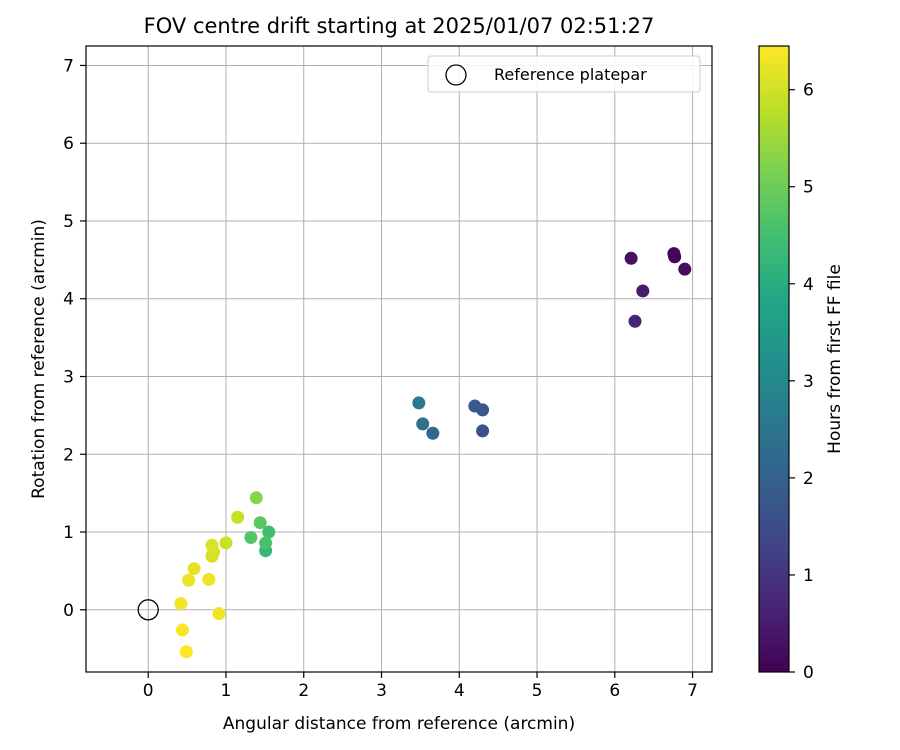  What do you see at coordinates (68, 222) in the screenshot?
I see `y-tick-label-5: 5` at bounding box center [68, 222].